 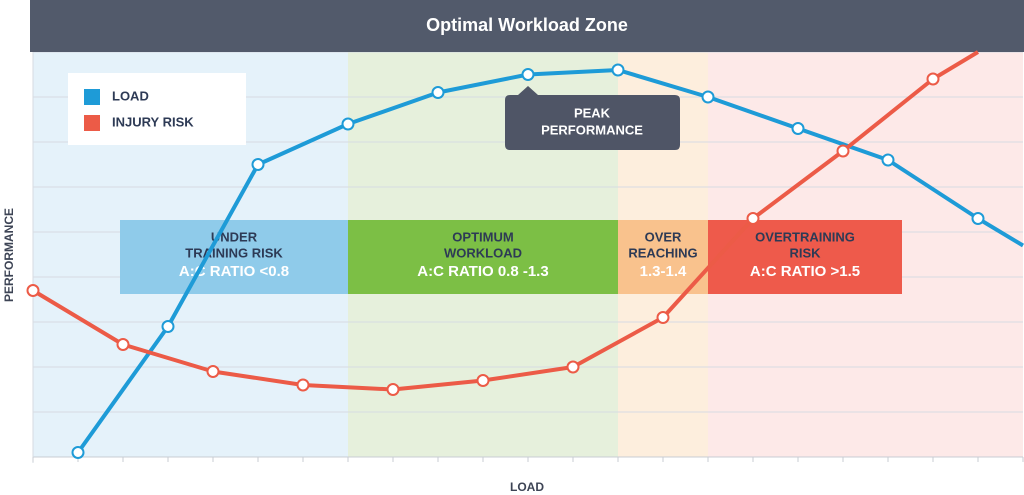 I want to click on x-axis-label: LOAD, so click(x=527, y=487).